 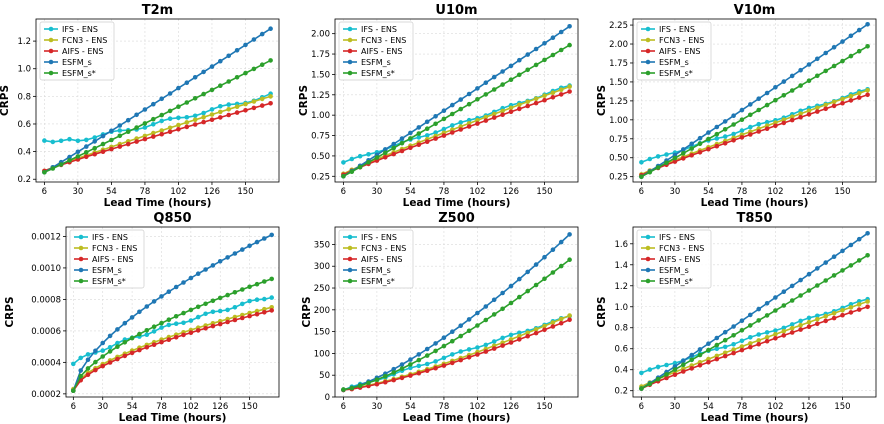 I want to click on legend-label: ESFM_s*, so click(x=378, y=73).